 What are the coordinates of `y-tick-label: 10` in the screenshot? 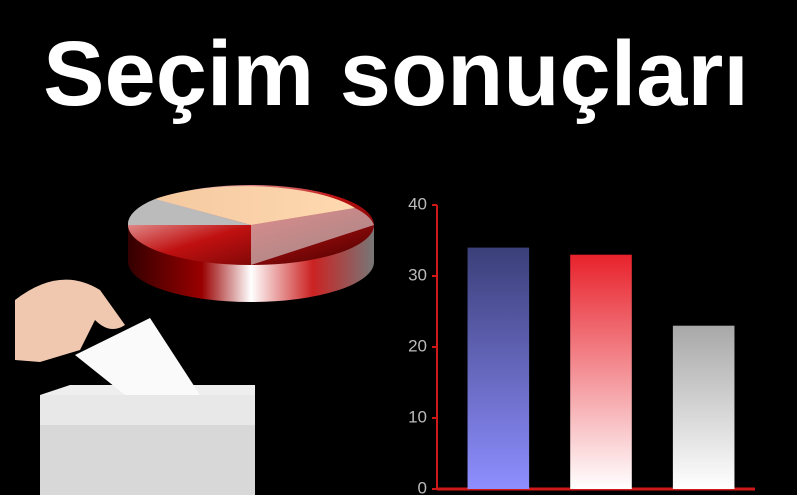 It's located at (417, 416).